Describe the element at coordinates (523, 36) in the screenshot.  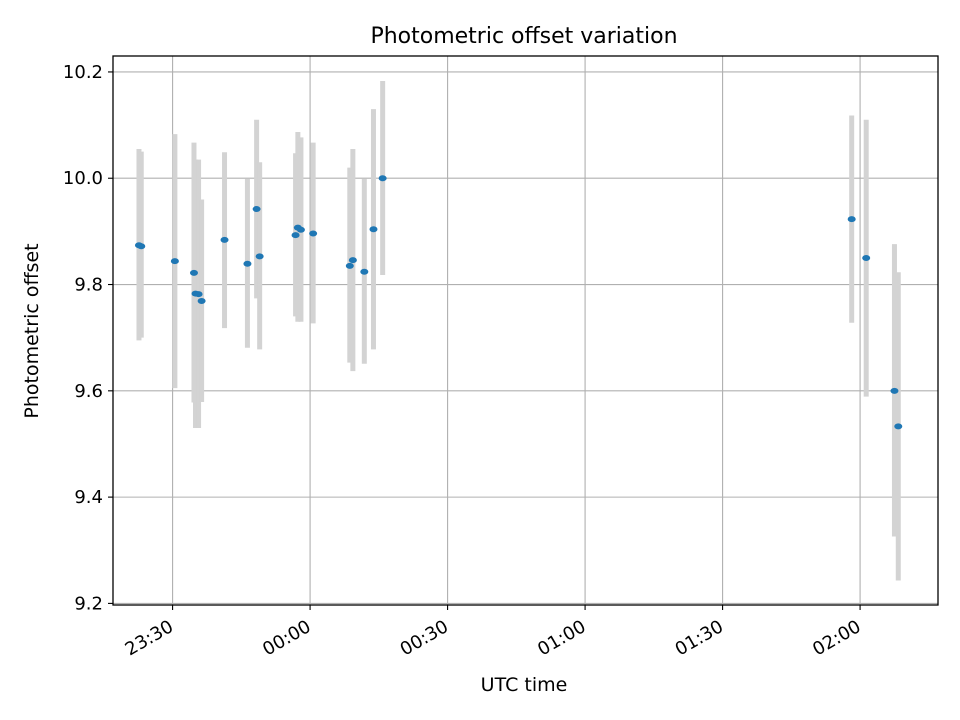
I see `chart-title: Photometric offset variation` at that location.